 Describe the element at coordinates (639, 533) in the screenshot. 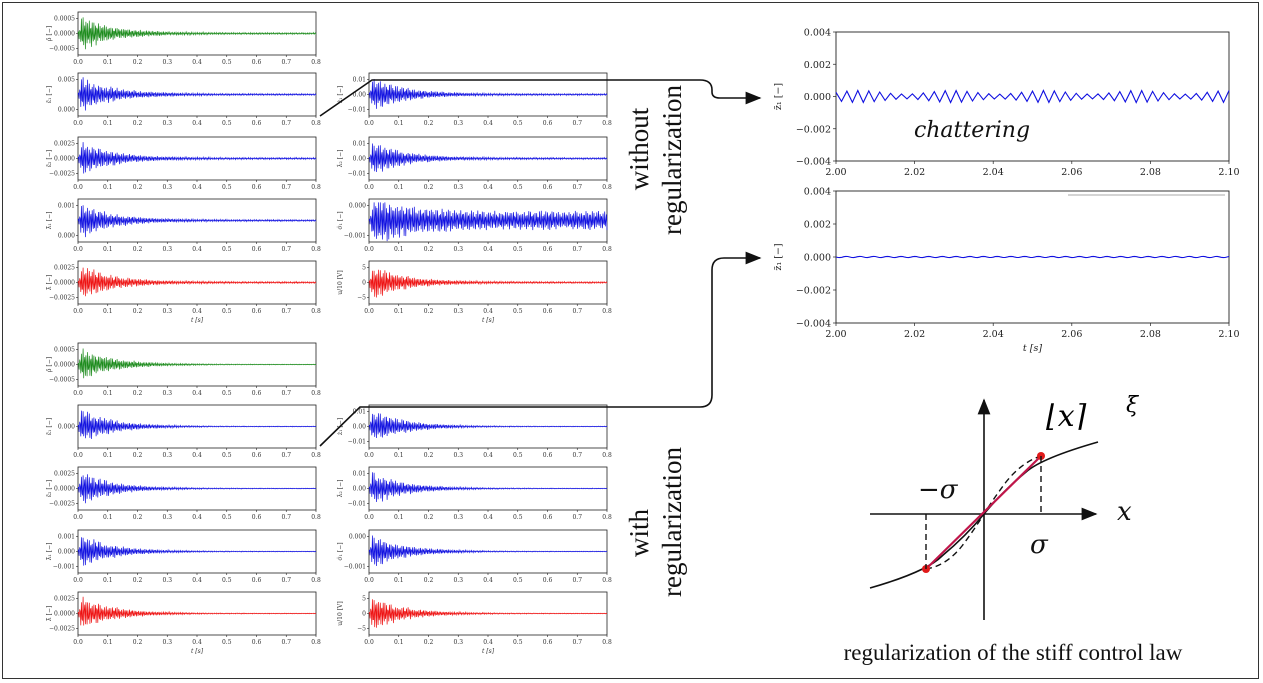

I see `with-label: with` at that location.